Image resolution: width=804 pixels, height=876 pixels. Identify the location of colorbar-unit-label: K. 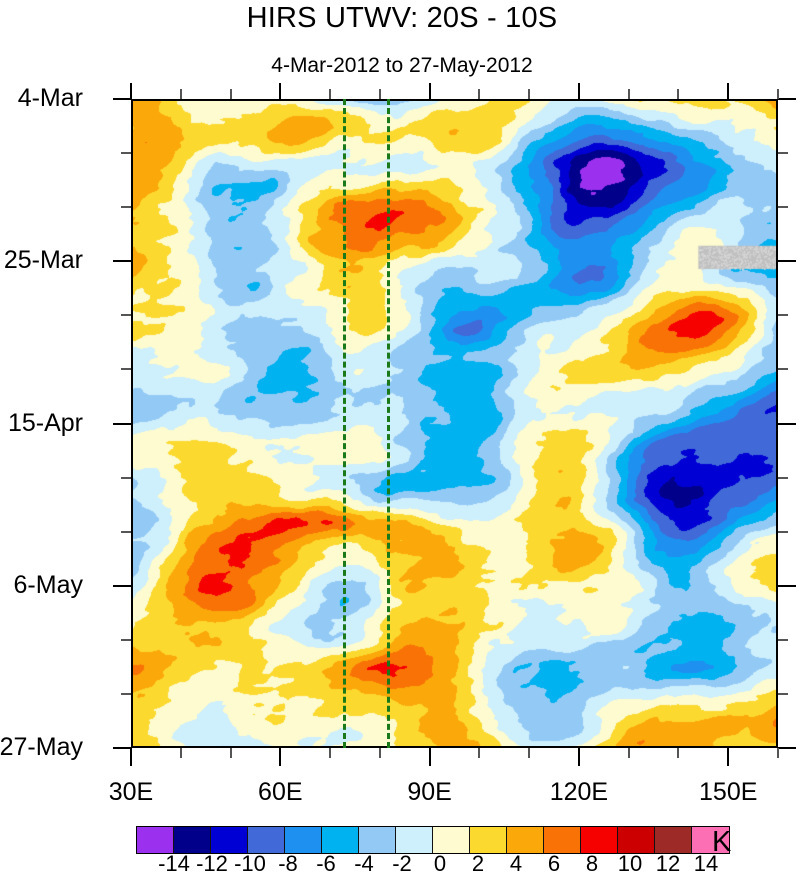
(722, 842).